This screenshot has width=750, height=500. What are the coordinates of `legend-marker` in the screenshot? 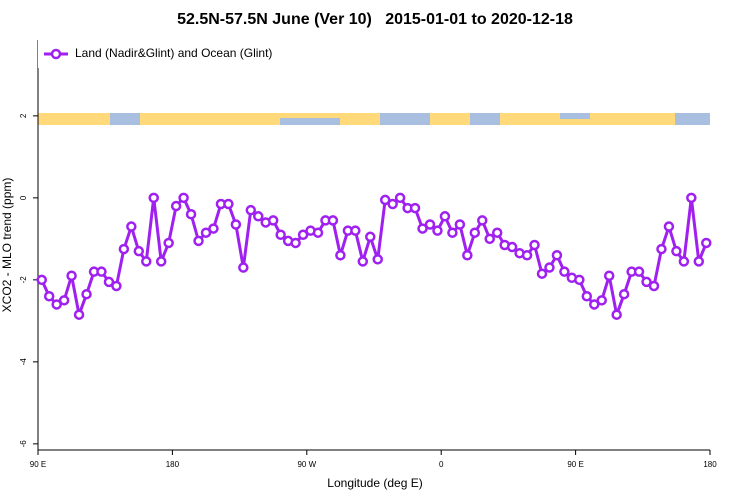 It's located at (56, 54).